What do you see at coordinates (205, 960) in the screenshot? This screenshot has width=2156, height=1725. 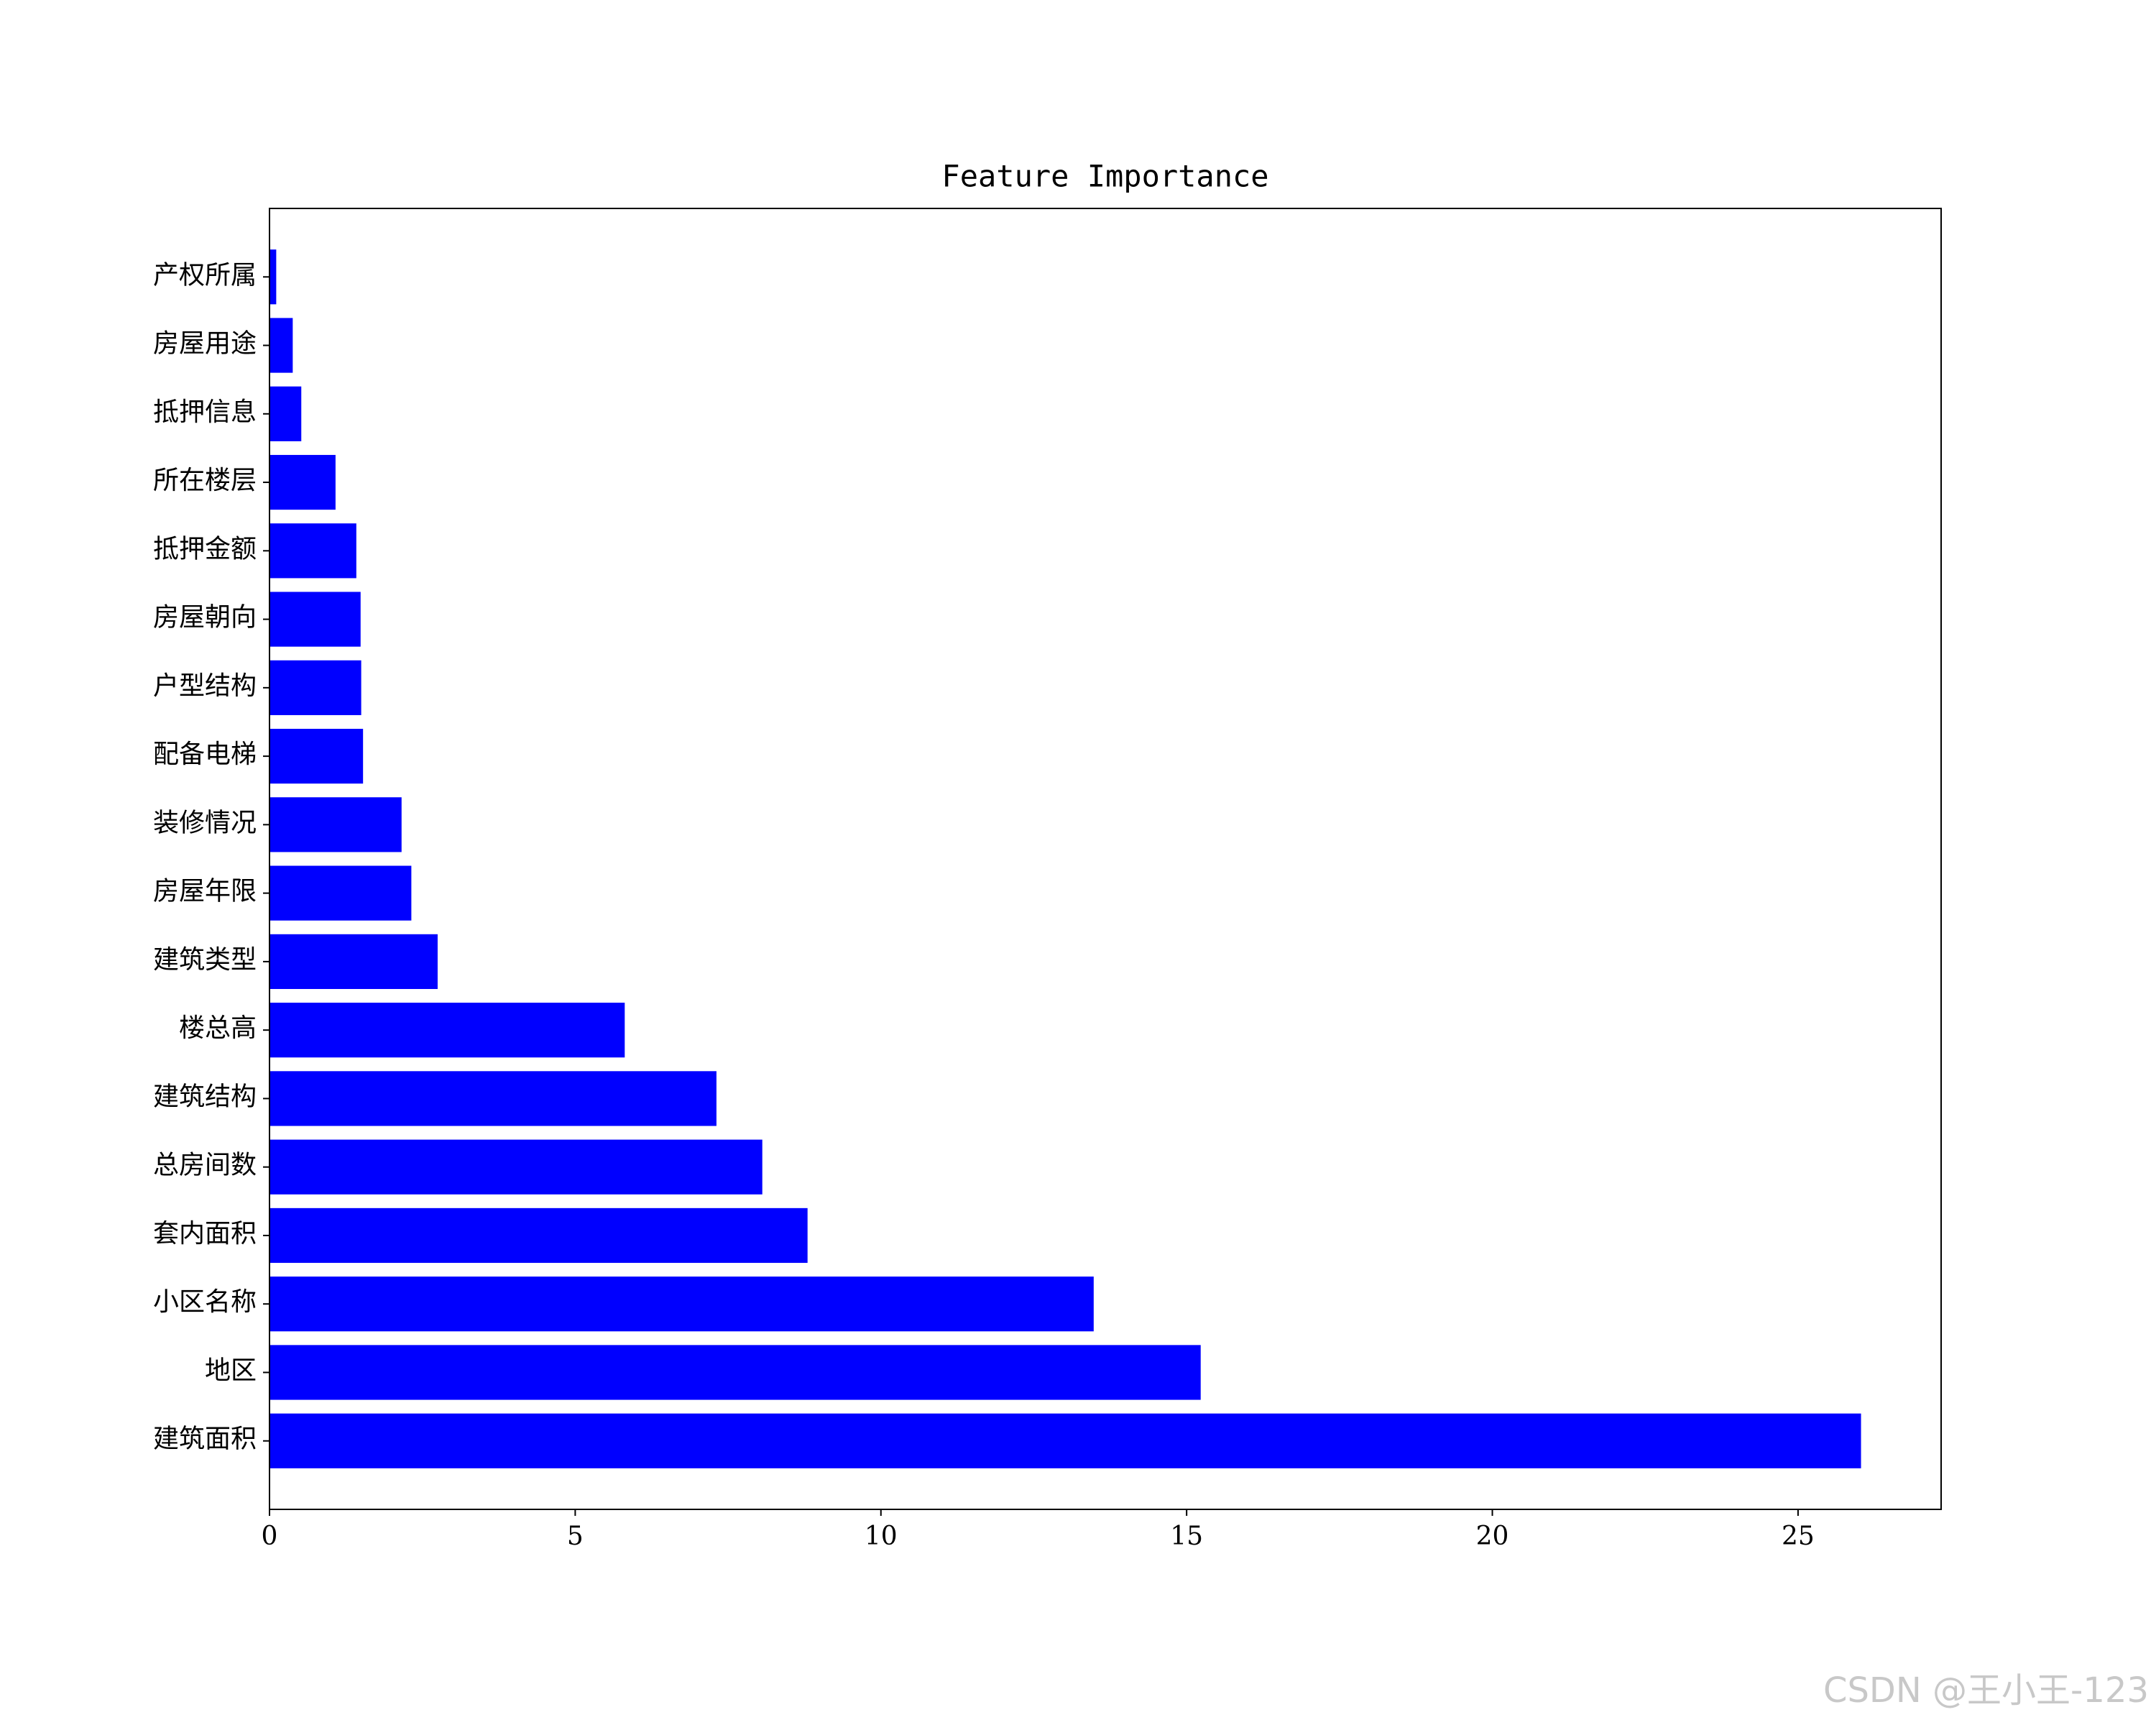 I see `y-tick-label: 建筑类型` at bounding box center [205, 960].